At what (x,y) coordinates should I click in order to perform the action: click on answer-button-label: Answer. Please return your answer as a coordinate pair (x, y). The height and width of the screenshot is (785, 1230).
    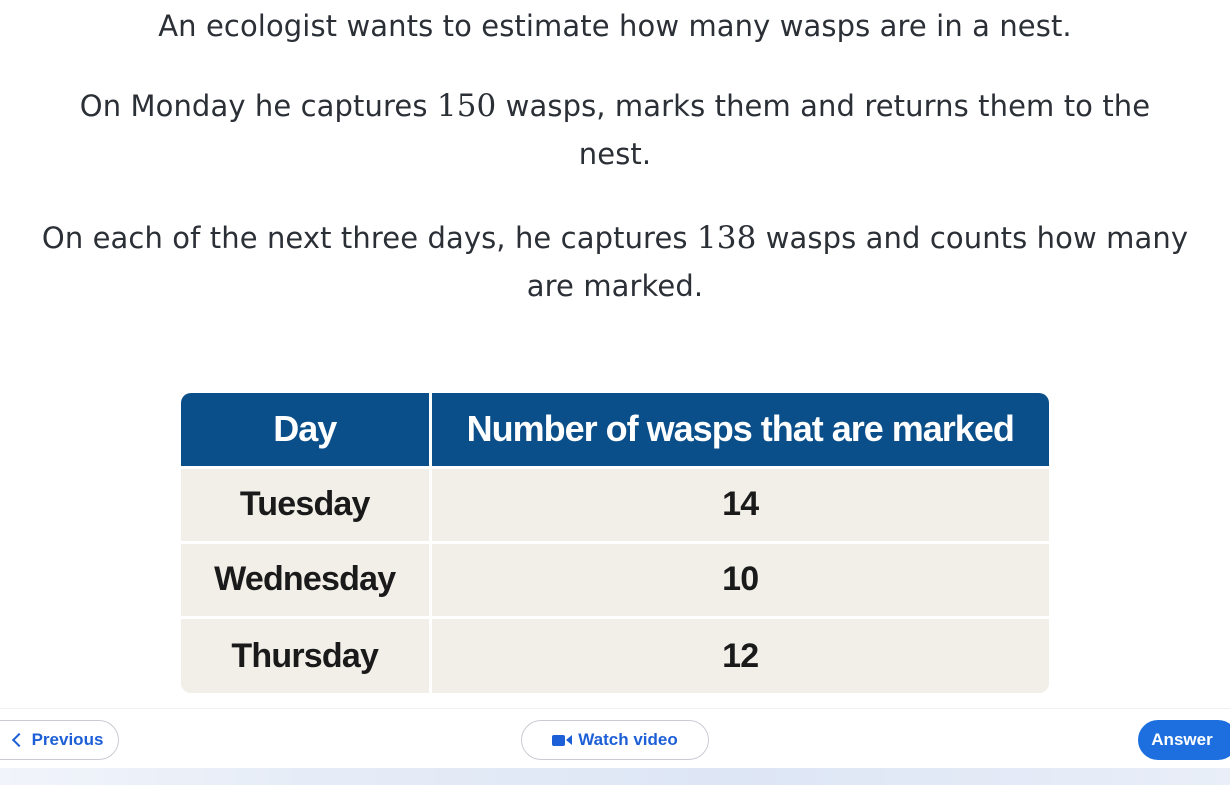
    Looking at the image, I should click on (1182, 739).